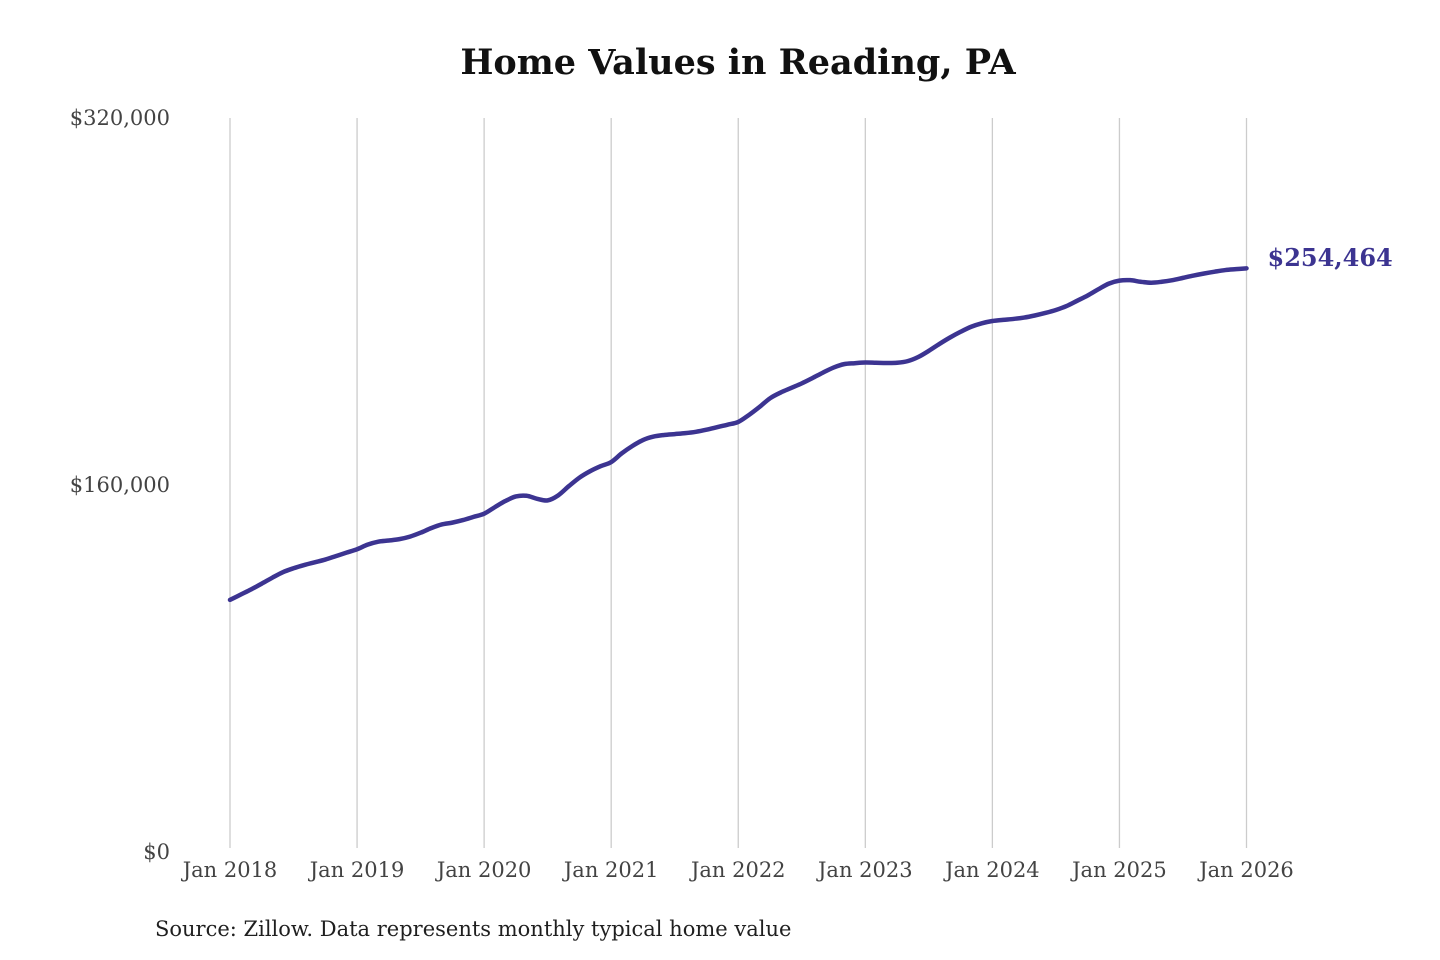  What do you see at coordinates (229, 870) in the screenshot?
I see `x-tick-label: Jan 2018` at bounding box center [229, 870].